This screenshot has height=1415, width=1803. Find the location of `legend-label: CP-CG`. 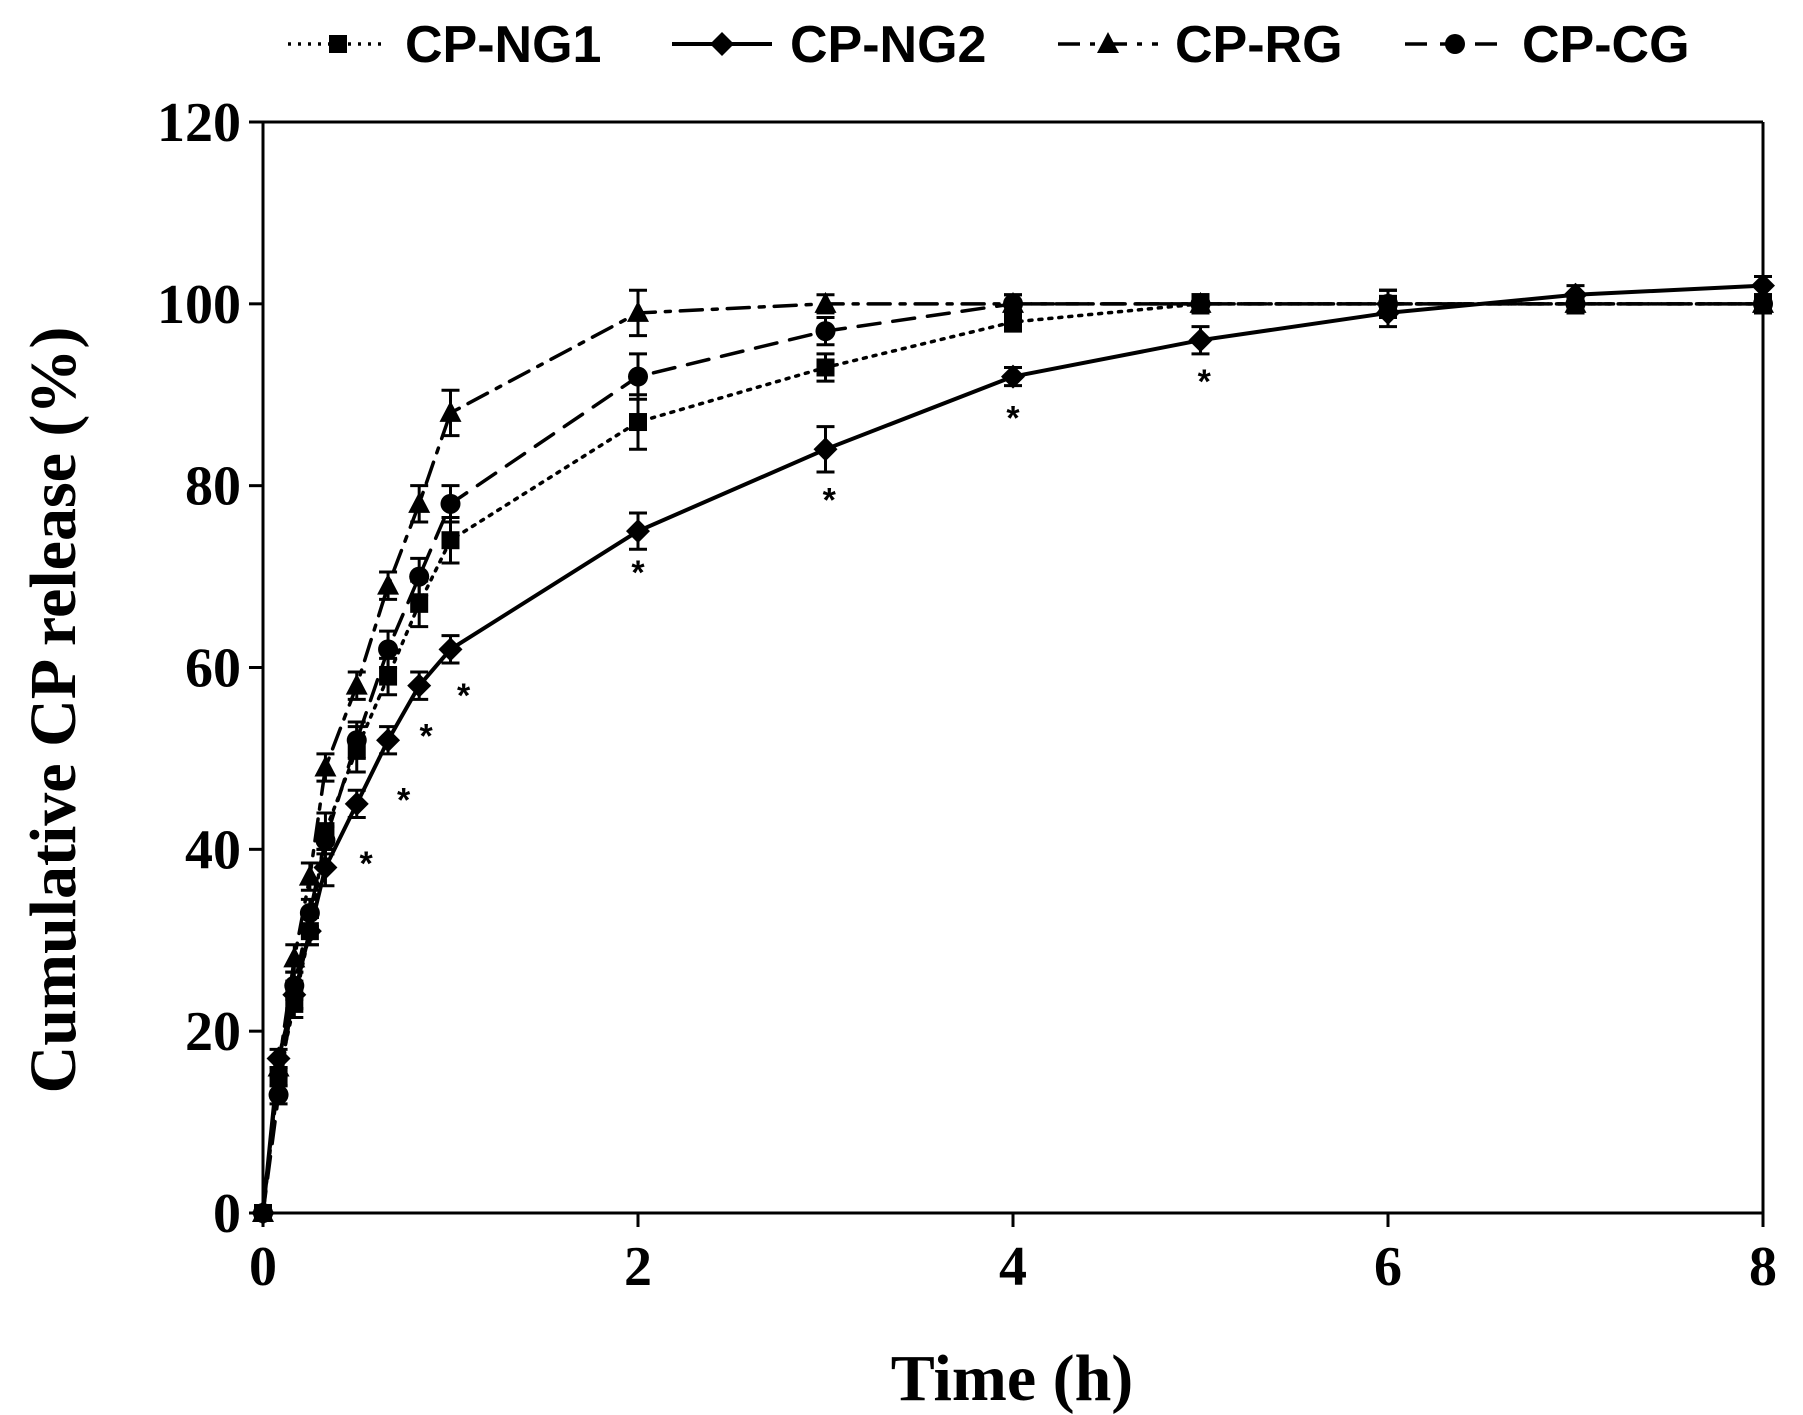

legend-label: CP-CG is located at coordinates (1606, 45).